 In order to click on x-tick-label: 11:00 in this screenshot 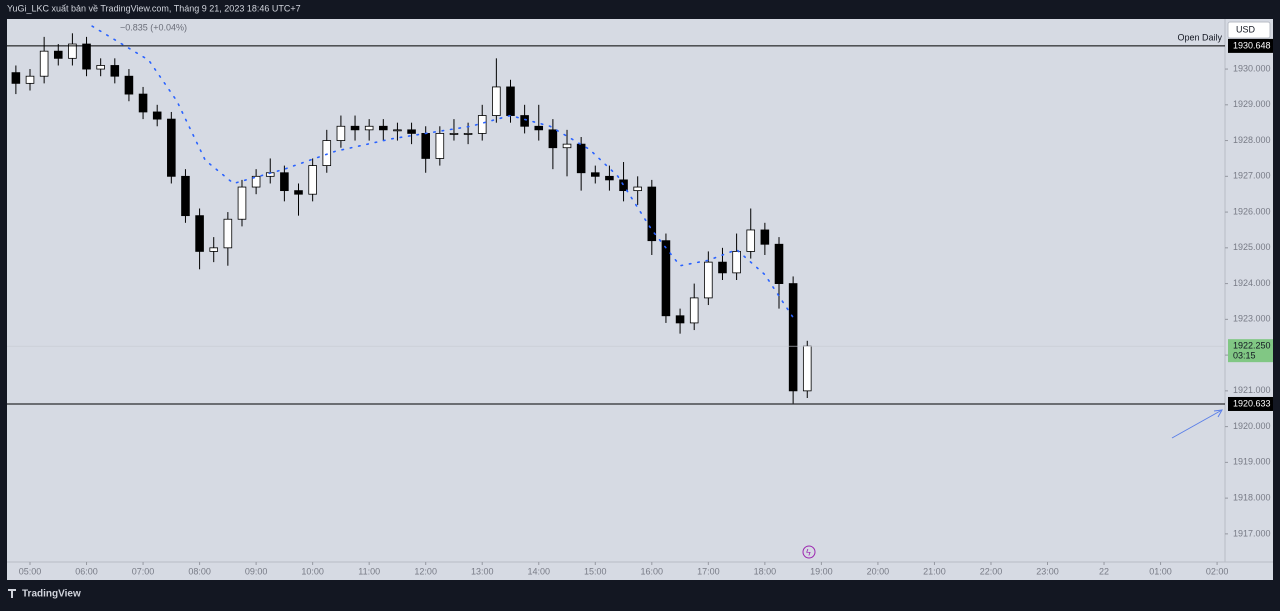, I will do `click(369, 571)`.